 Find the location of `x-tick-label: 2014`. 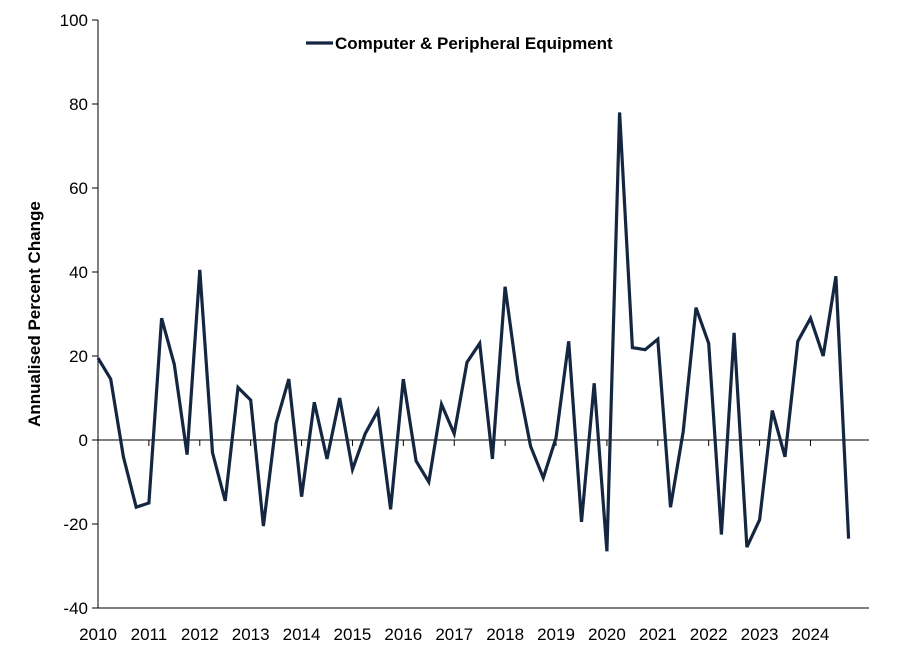

x-tick-label: 2014 is located at coordinates (302, 634).